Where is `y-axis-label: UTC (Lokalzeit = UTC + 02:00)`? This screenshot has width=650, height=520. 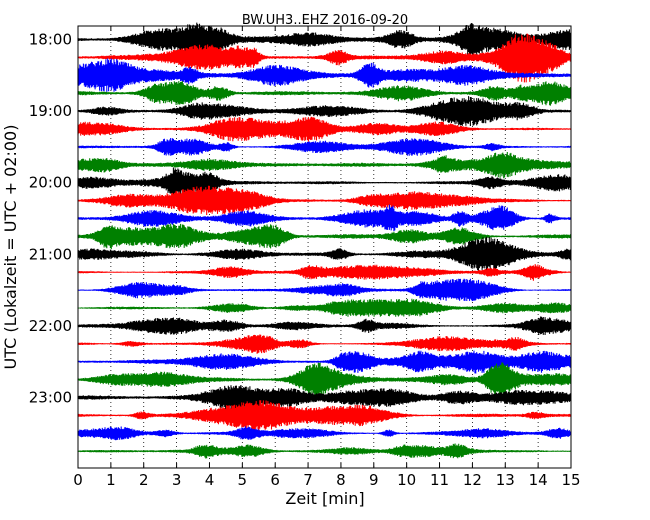
y-axis-label: UTC (Lokalzeit = UTC + 02:00) is located at coordinates (10, 247).